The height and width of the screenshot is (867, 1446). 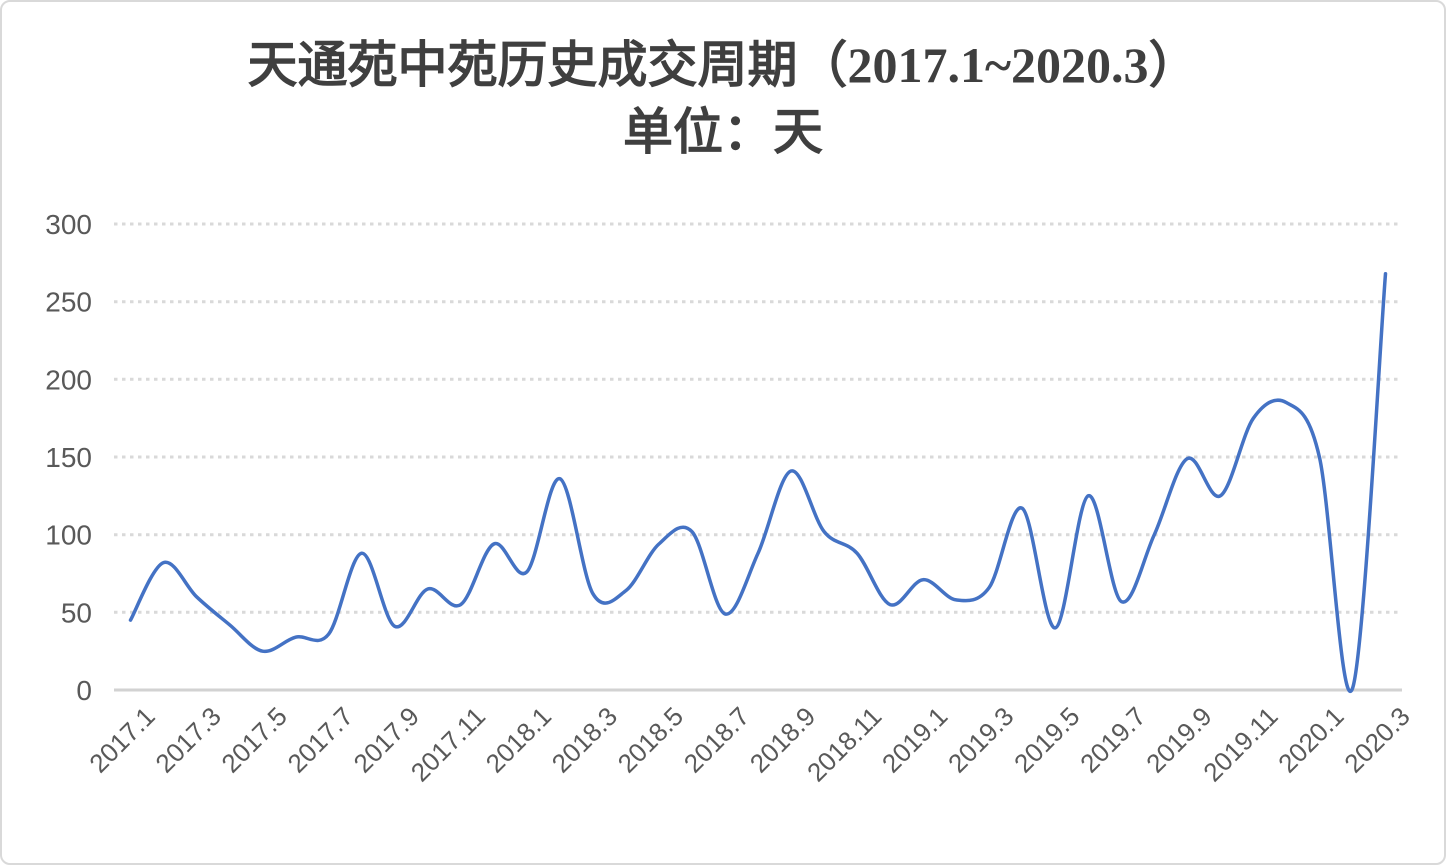 I want to click on x-tick-label: 2017.3, so click(x=187, y=739).